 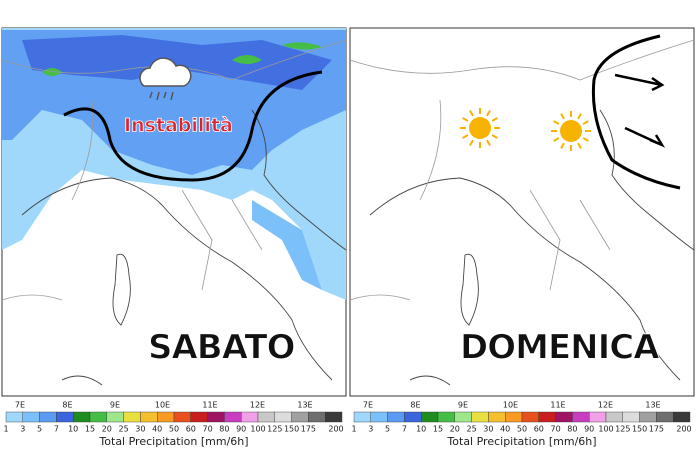 I want to click on colorbar-label: 20, so click(x=455, y=429).